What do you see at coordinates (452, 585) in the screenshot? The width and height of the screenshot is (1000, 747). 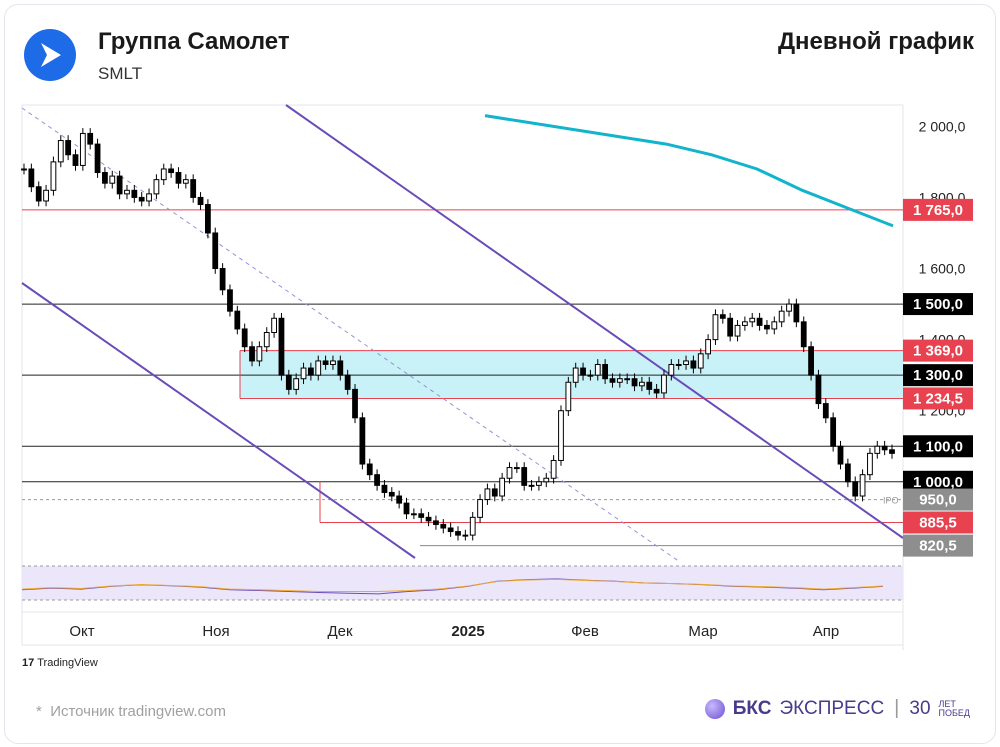 I see `oscillator-signal` at bounding box center [452, 585].